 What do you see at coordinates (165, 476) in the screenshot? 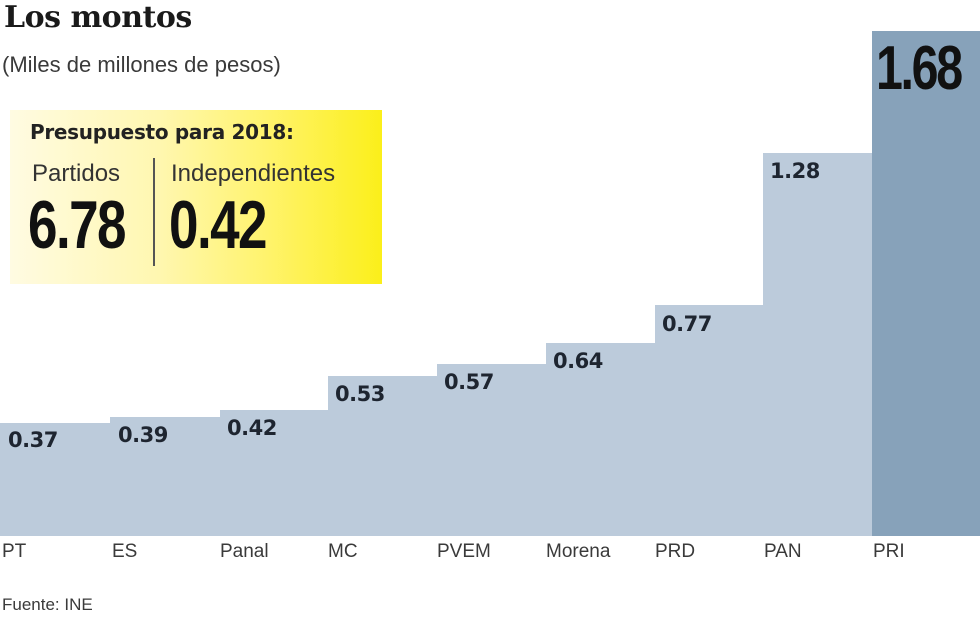
I see `bar-es` at bounding box center [165, 476].